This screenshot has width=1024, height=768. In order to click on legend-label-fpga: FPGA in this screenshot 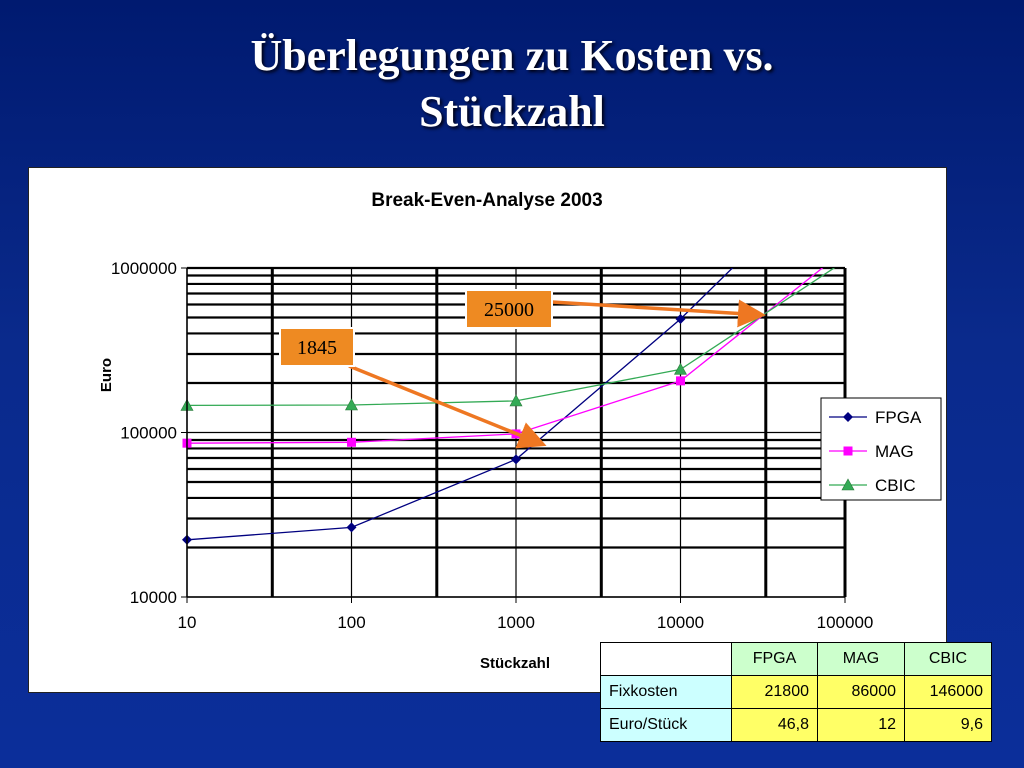, I will do `click(898, 417)`.